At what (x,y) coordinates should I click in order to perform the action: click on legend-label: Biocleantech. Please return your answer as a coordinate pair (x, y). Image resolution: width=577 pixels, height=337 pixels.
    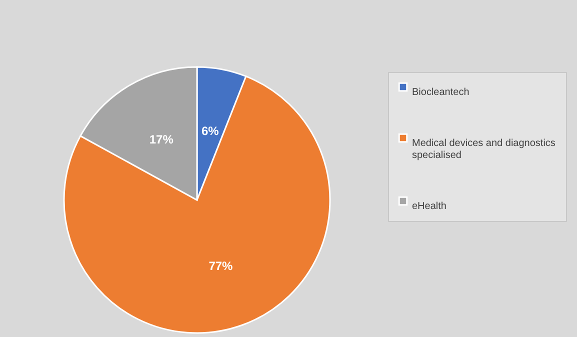
    Looking at the image, I should click on (441, 92).